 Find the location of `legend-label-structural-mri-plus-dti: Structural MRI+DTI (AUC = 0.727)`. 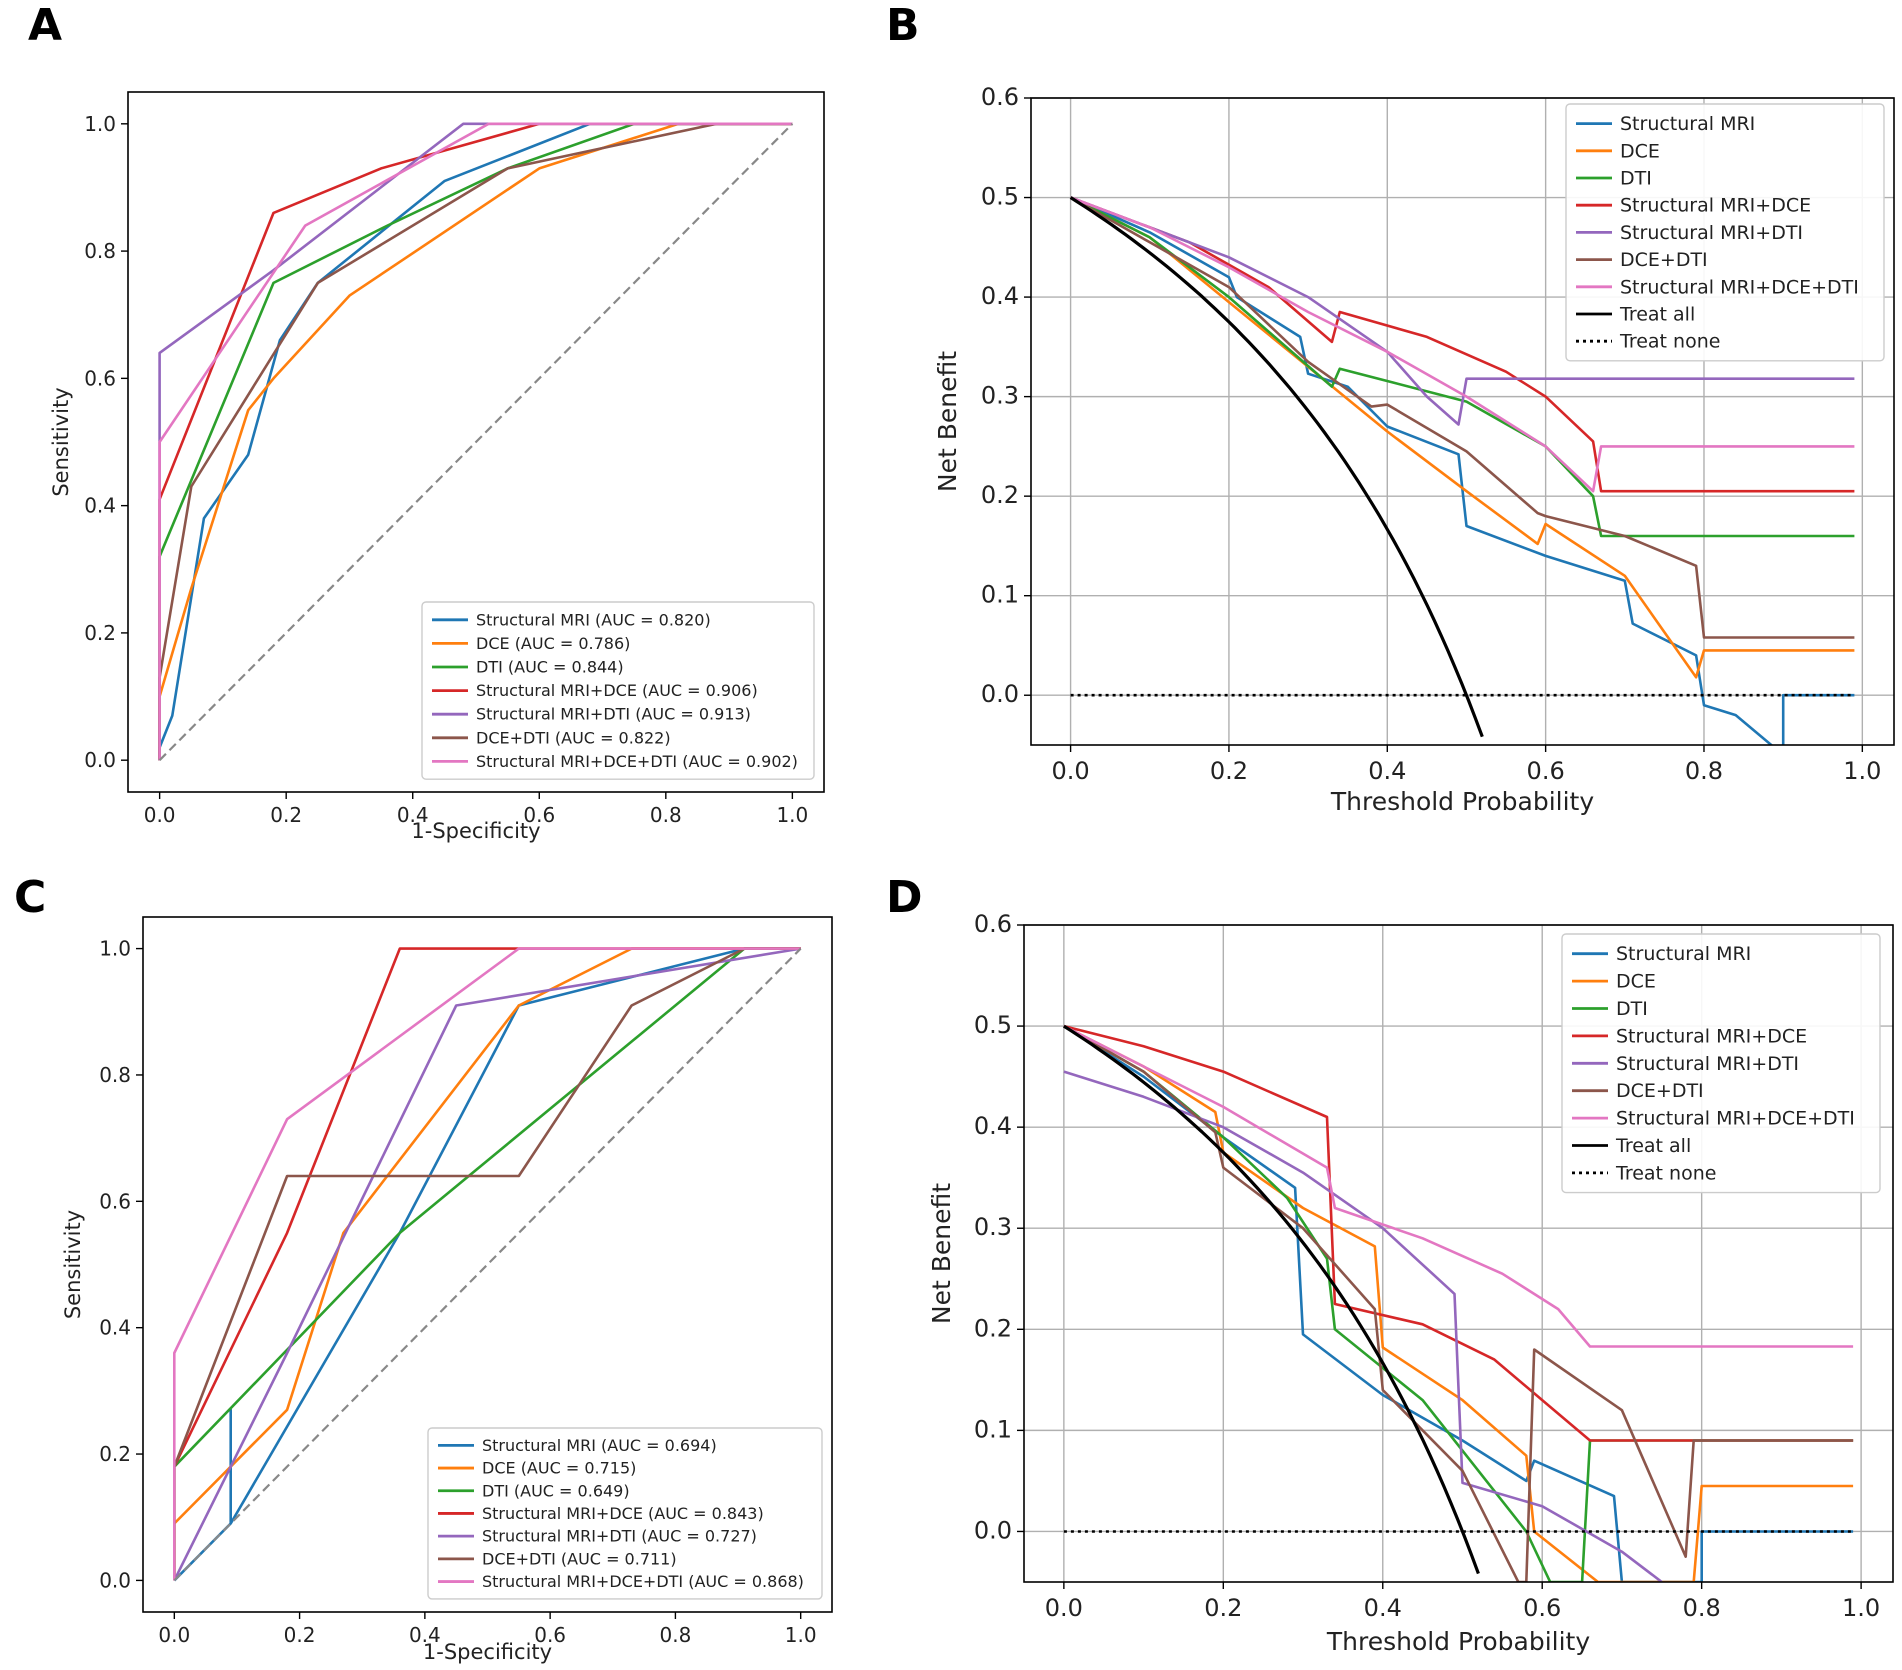

legend-label-structural-mri-plus-dti: Structural MRI+DTI (AUC = 0.727) is located at coordinates (619, 1536).